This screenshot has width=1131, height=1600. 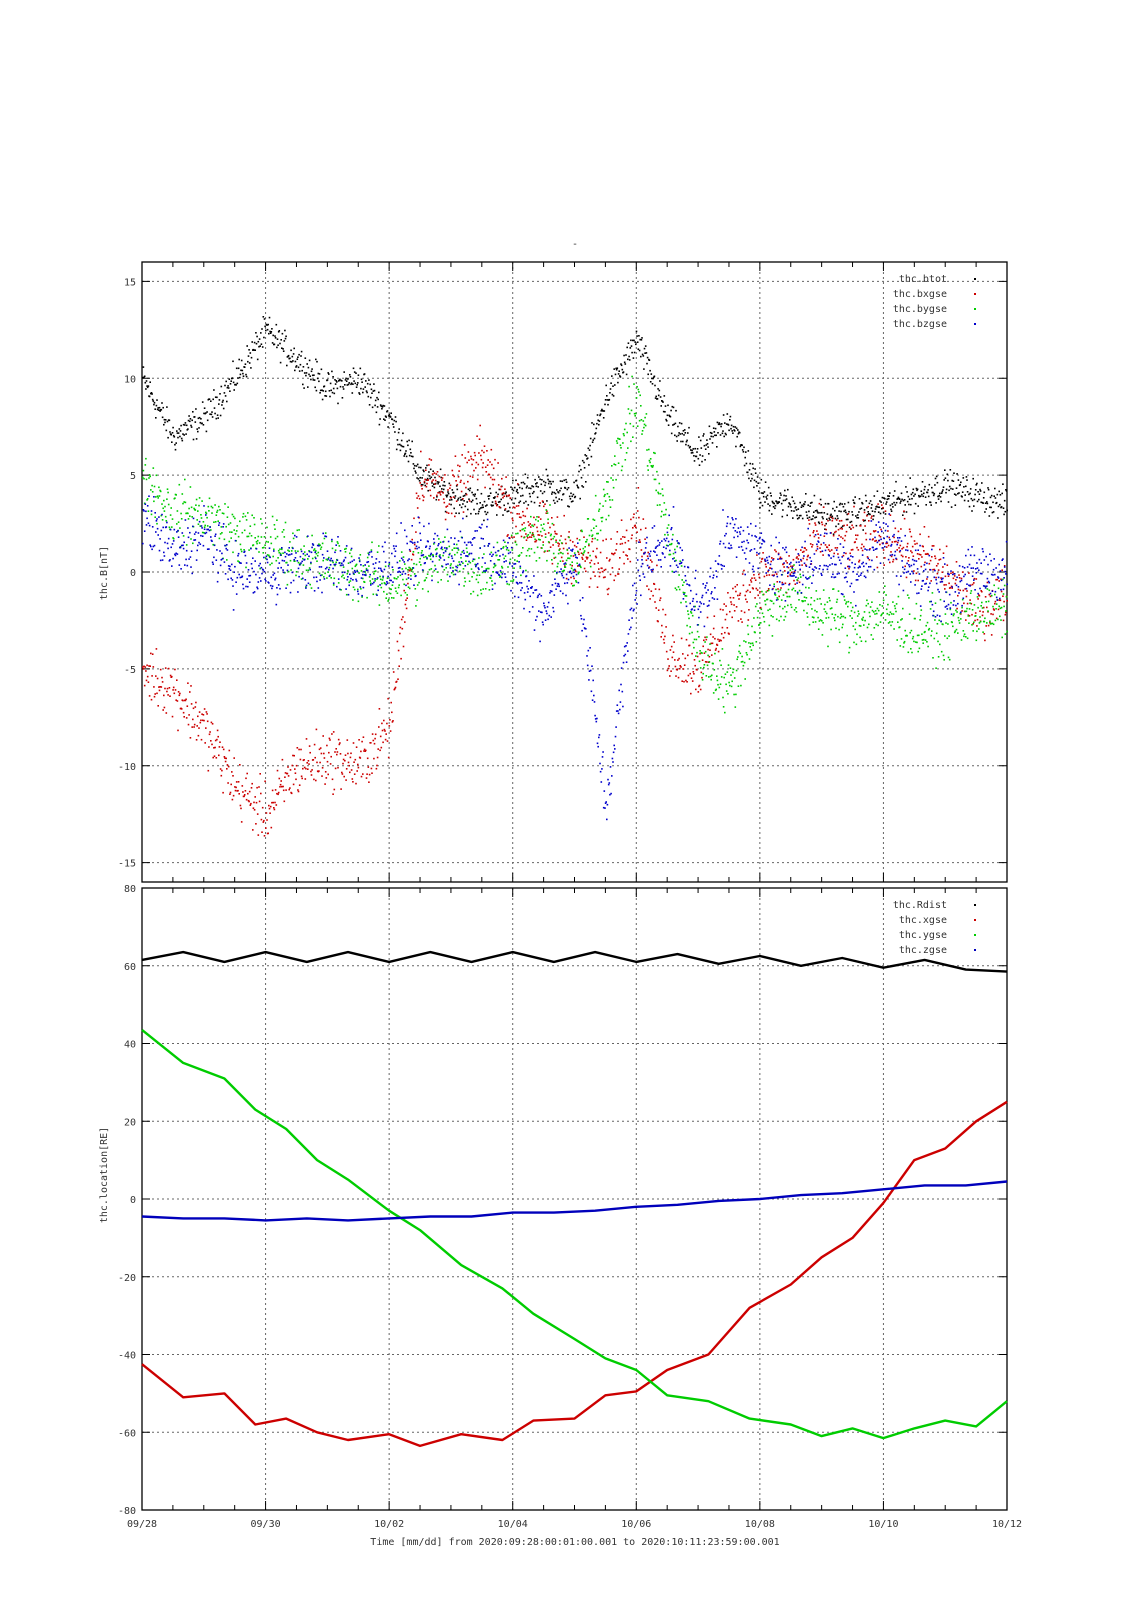 I want to click on point-thc.bygse-288, so click(x=320, y=549).